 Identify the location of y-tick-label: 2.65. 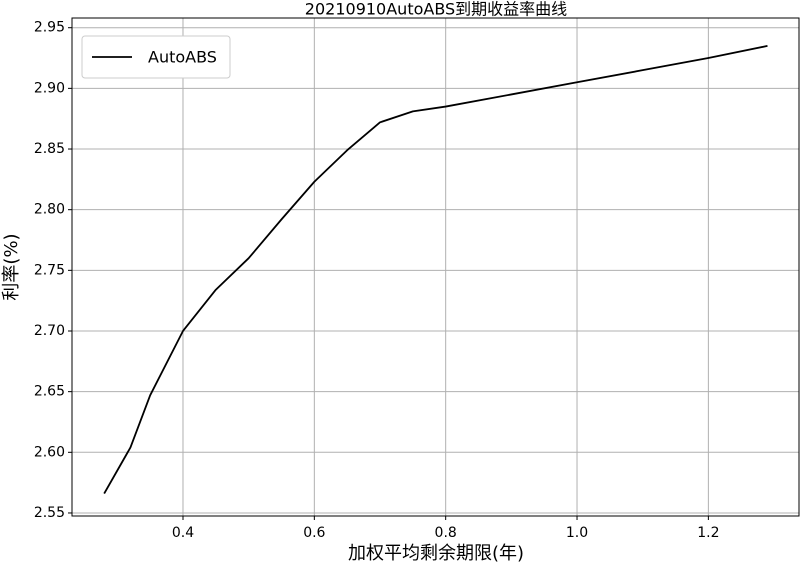
(49, 392).